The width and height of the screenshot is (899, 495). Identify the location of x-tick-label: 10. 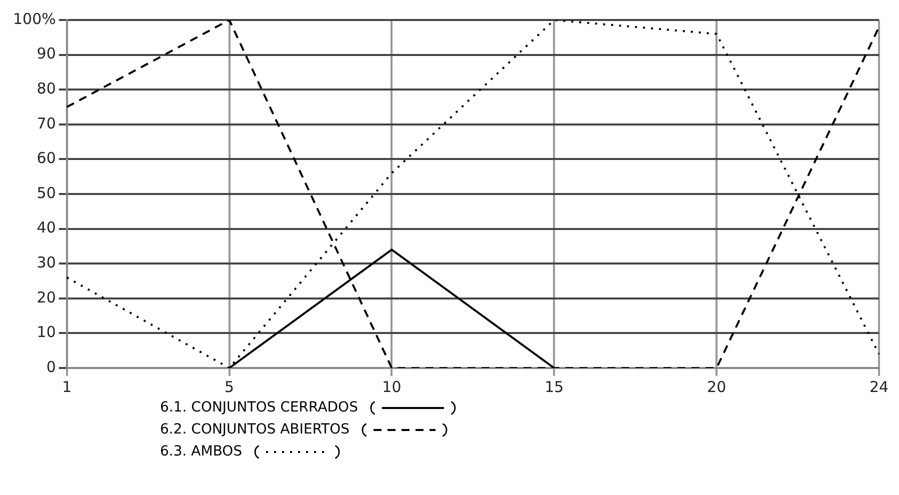
(392, 387).